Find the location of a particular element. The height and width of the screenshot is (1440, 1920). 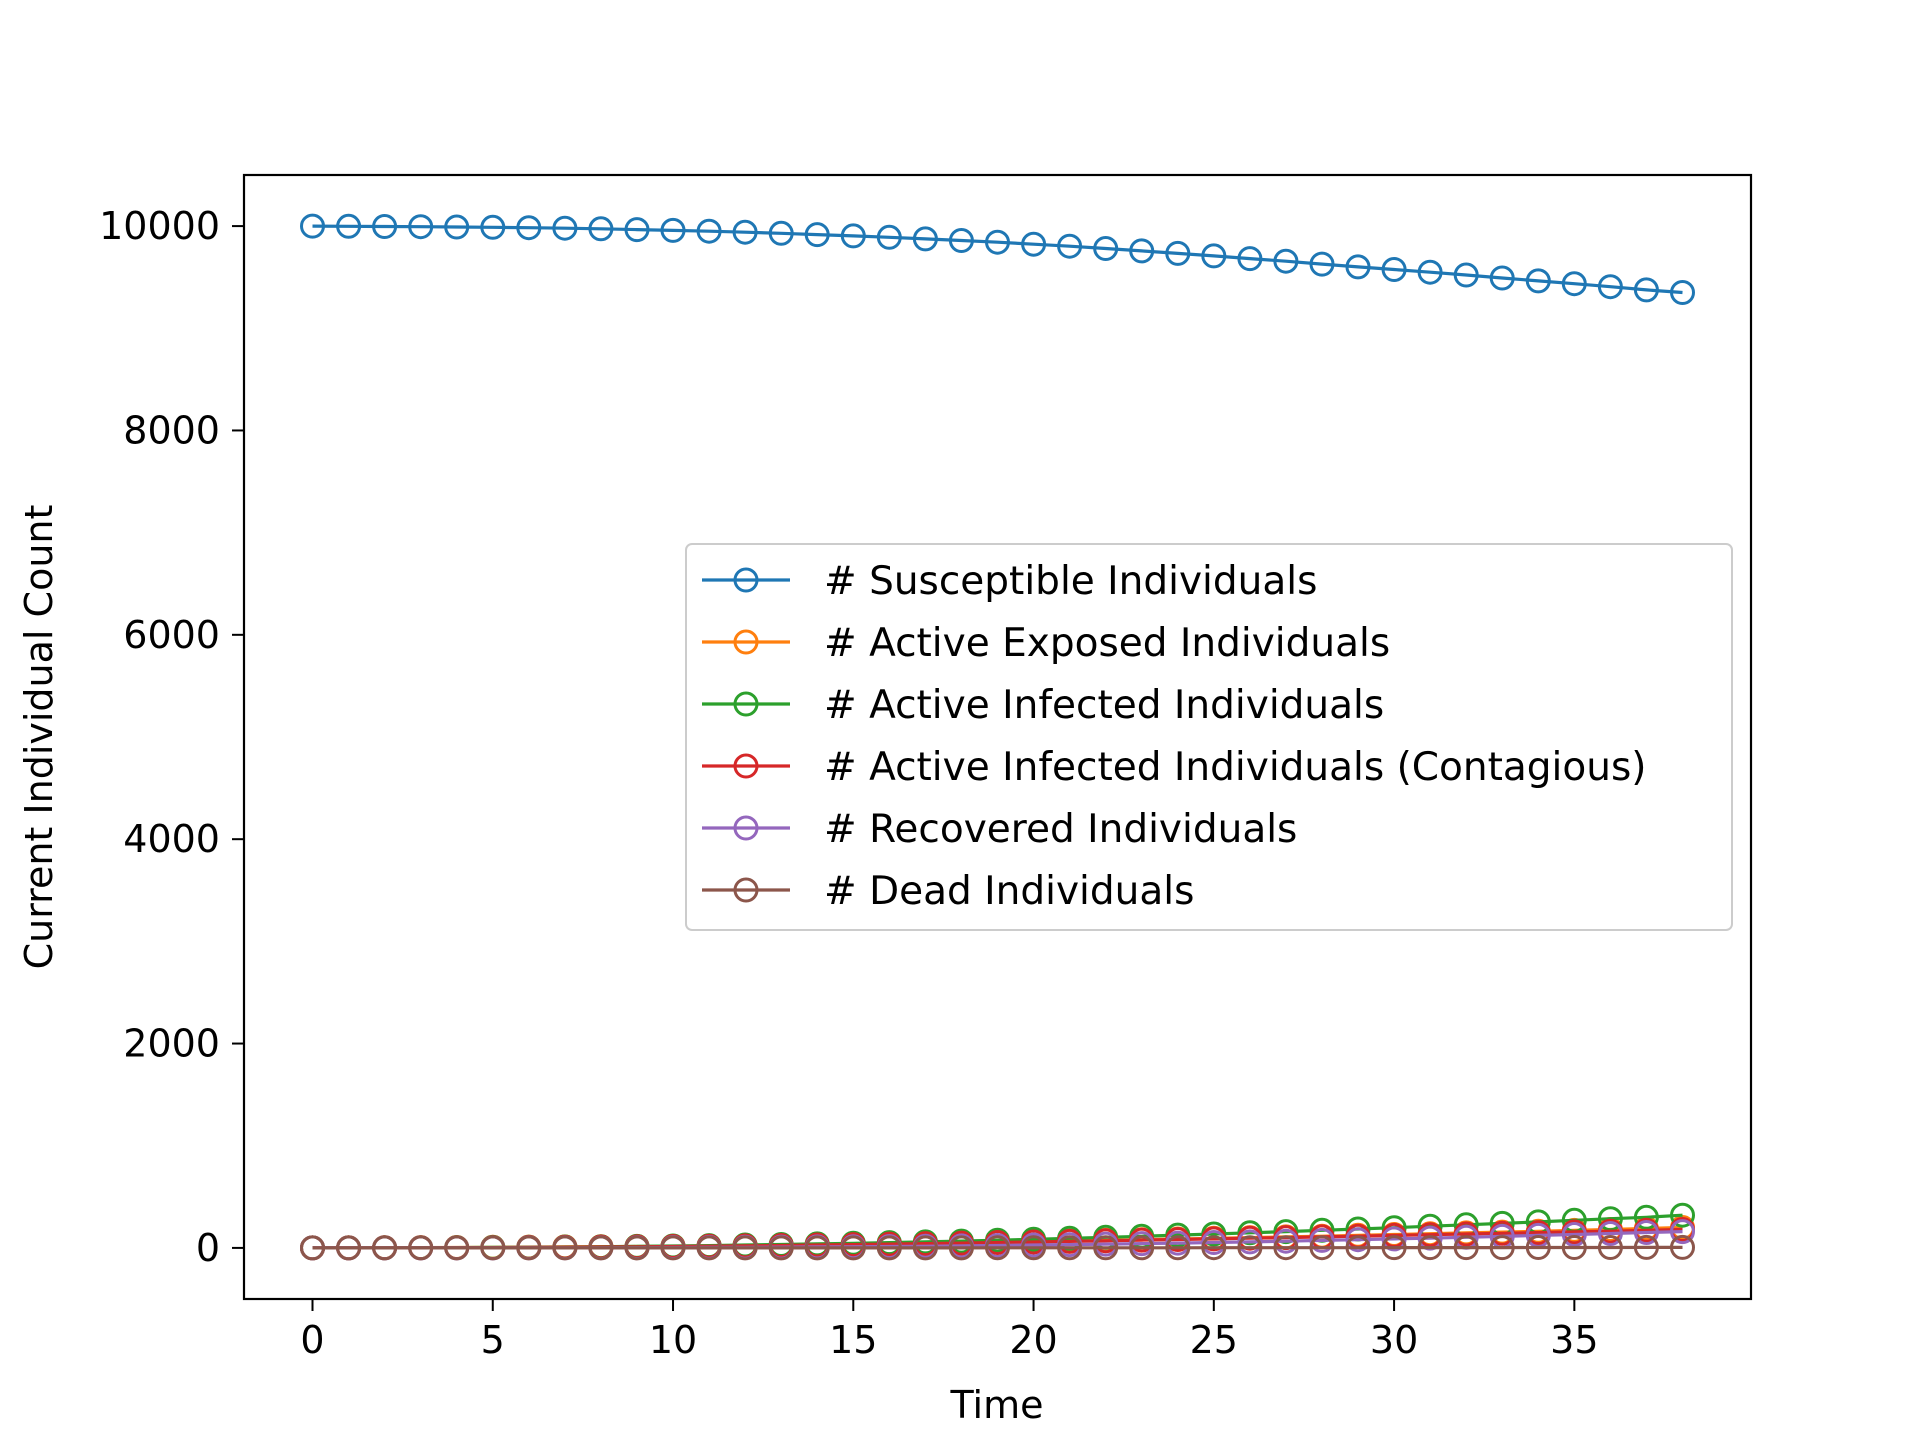

y-tick-label: 4000 is located at coordinates (171, 839).